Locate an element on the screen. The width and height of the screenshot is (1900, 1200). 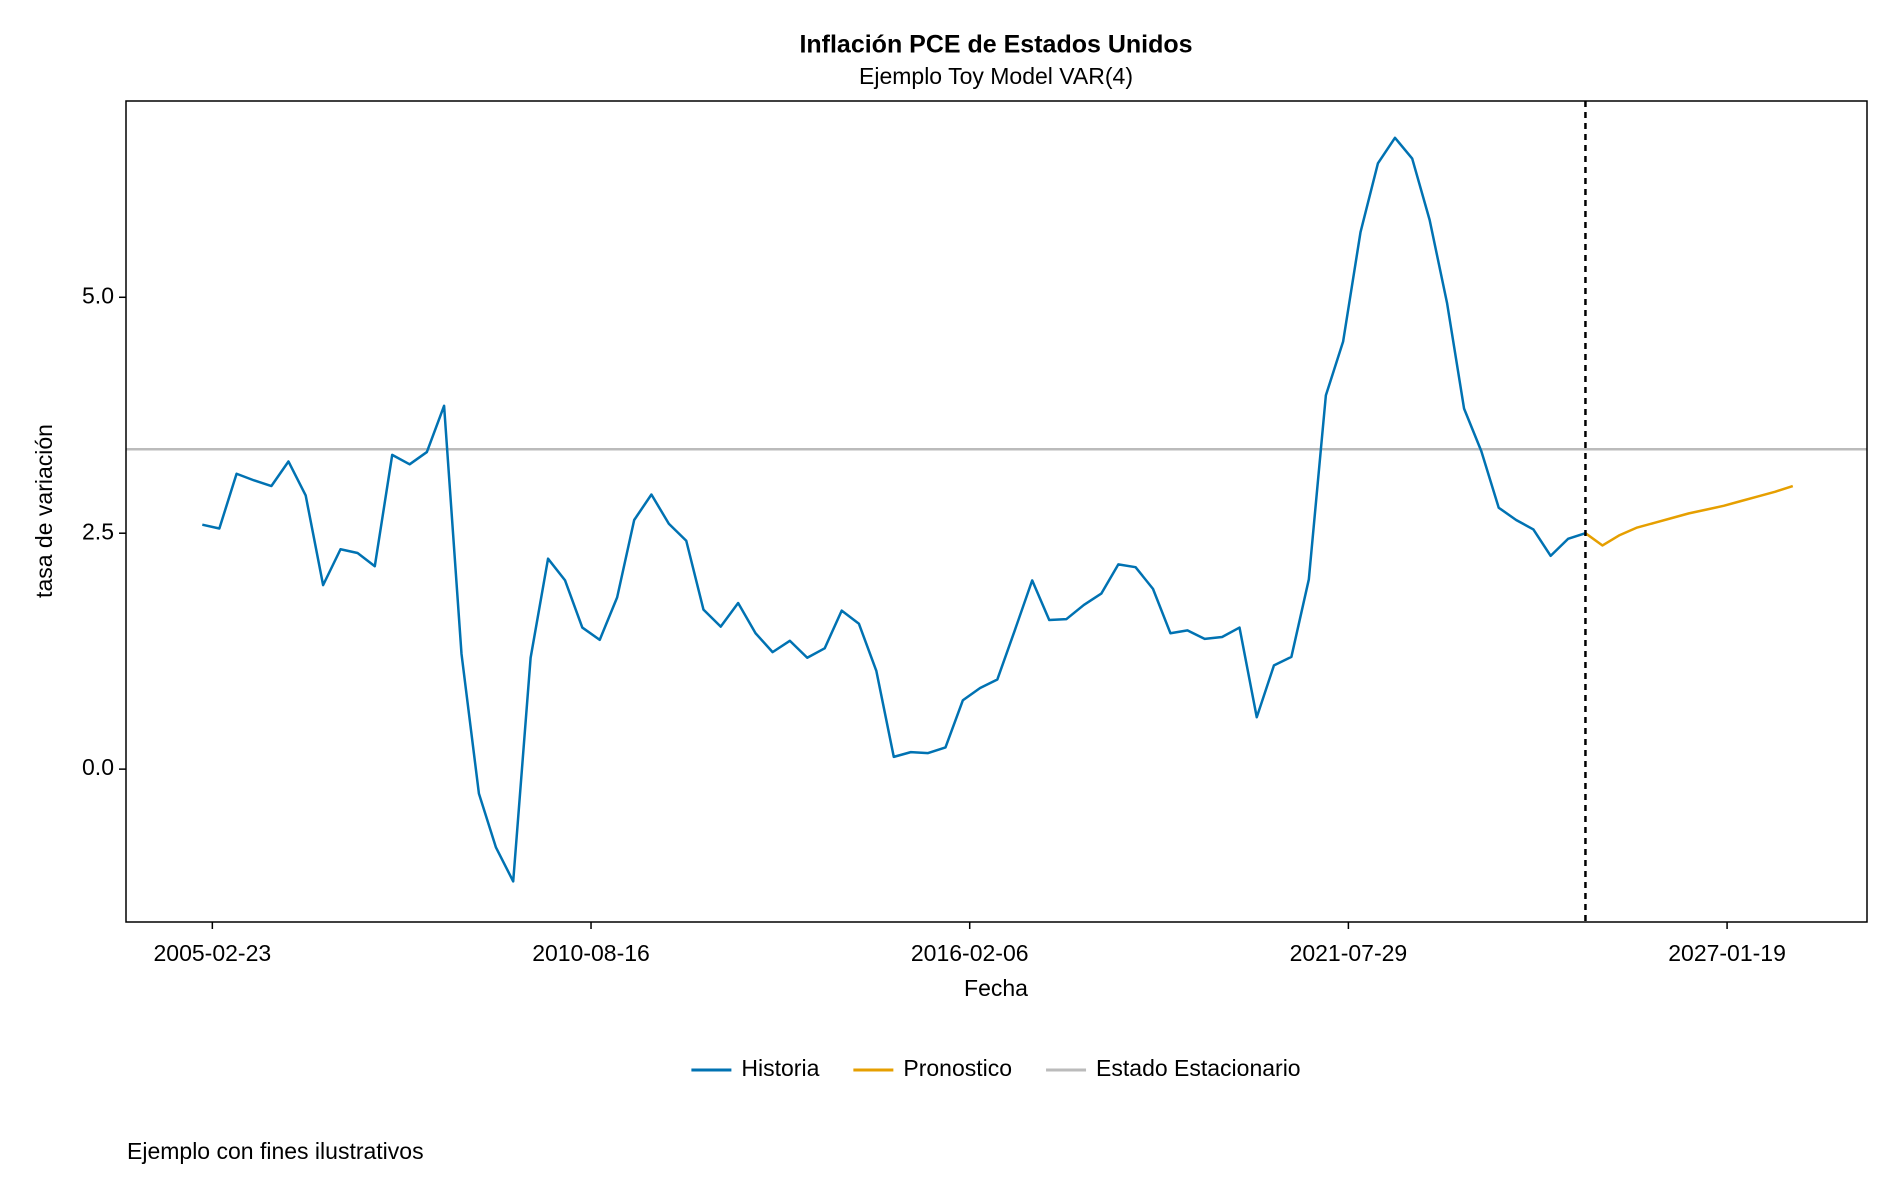
legend-label: Estado Estacionario is located at coordinates (1198, 1068).